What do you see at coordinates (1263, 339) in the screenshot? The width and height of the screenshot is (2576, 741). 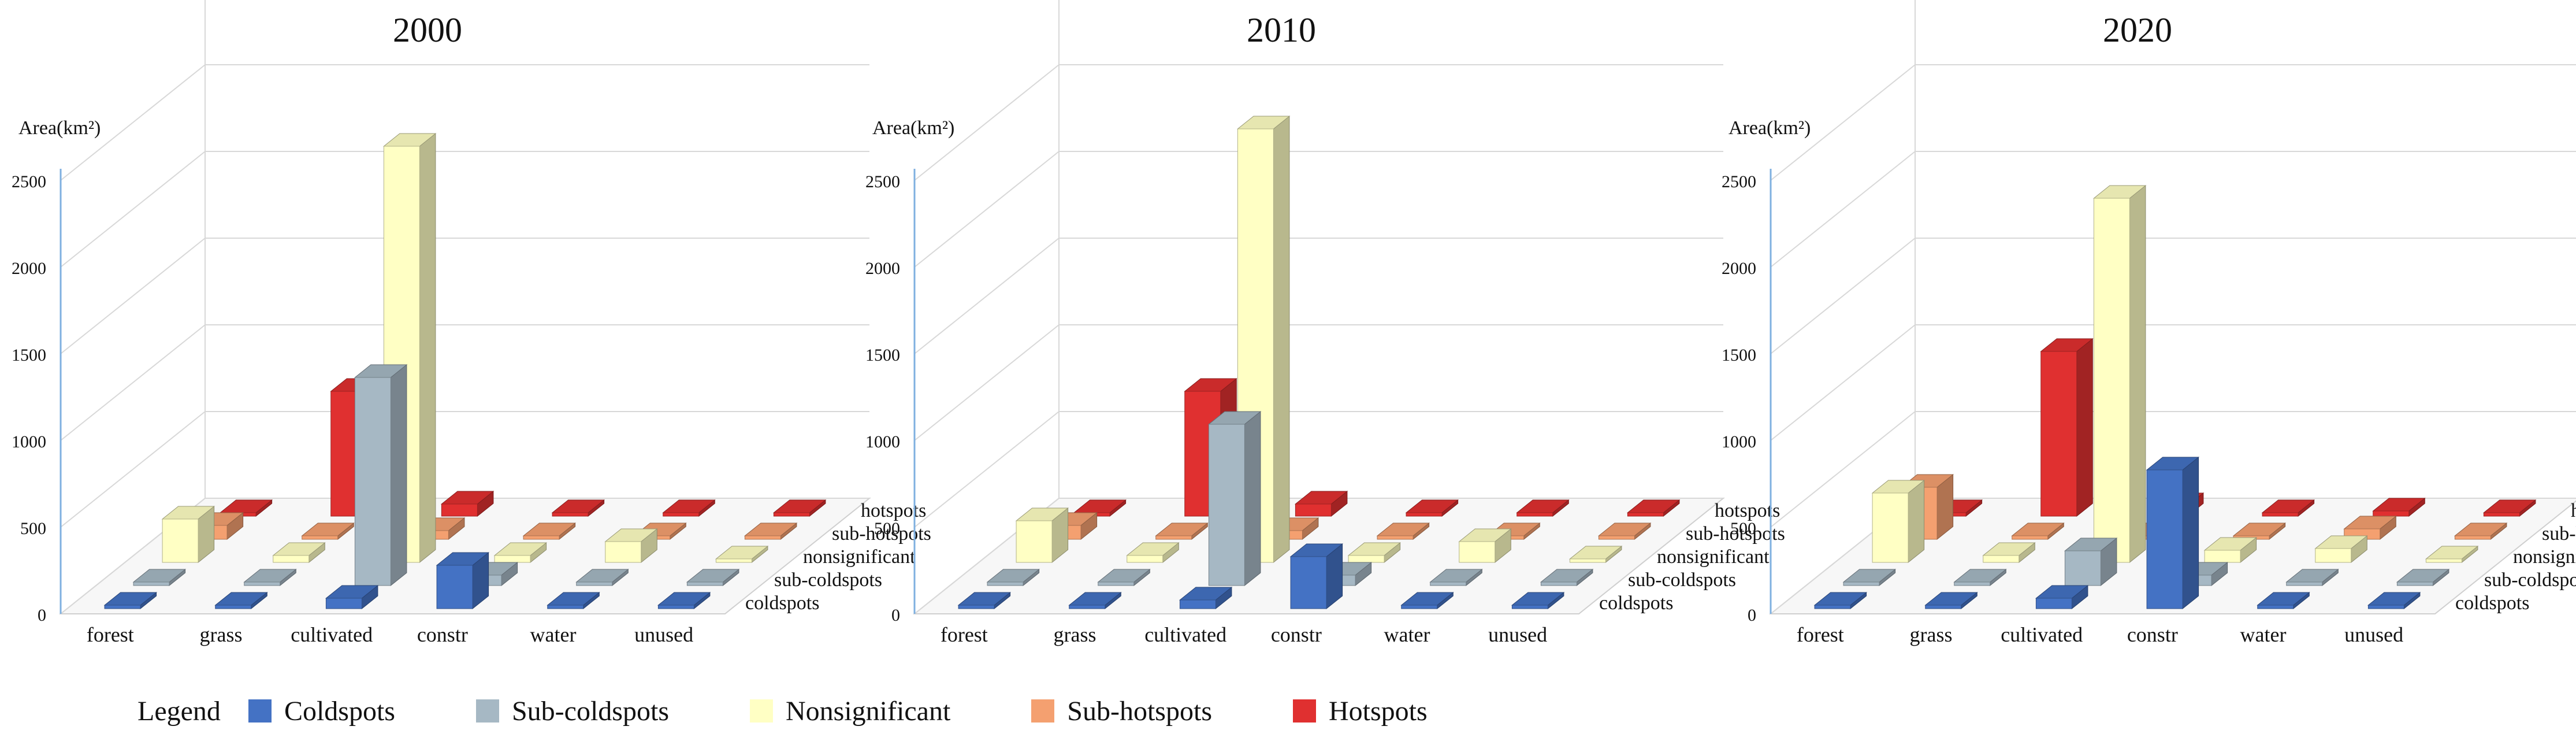 I see `bar-nonsignificant-cultivated` at bounding box center [1263, 339].